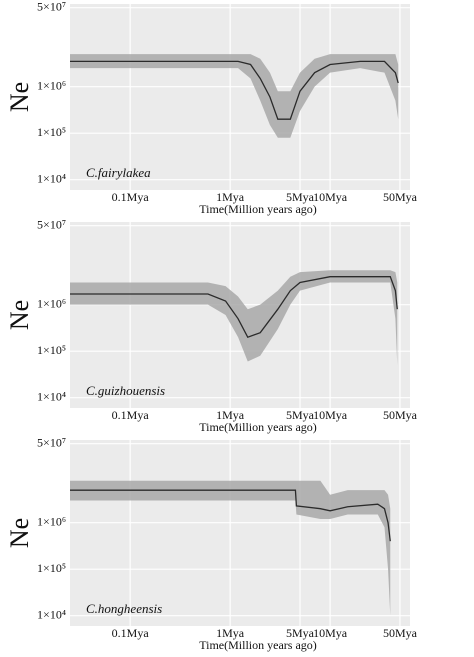  What do you see at coordinates (118, 172) in the screenshot?
I see `species-label: C.fairylakea` at bounding box center [118, 172].